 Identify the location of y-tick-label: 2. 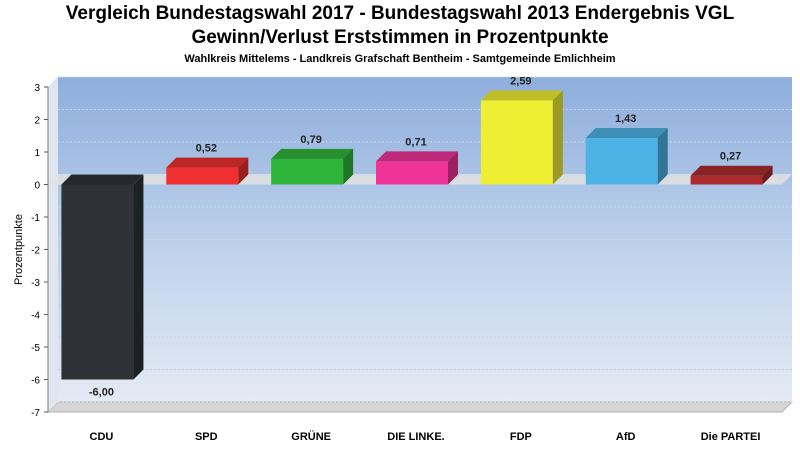
(37, 121).